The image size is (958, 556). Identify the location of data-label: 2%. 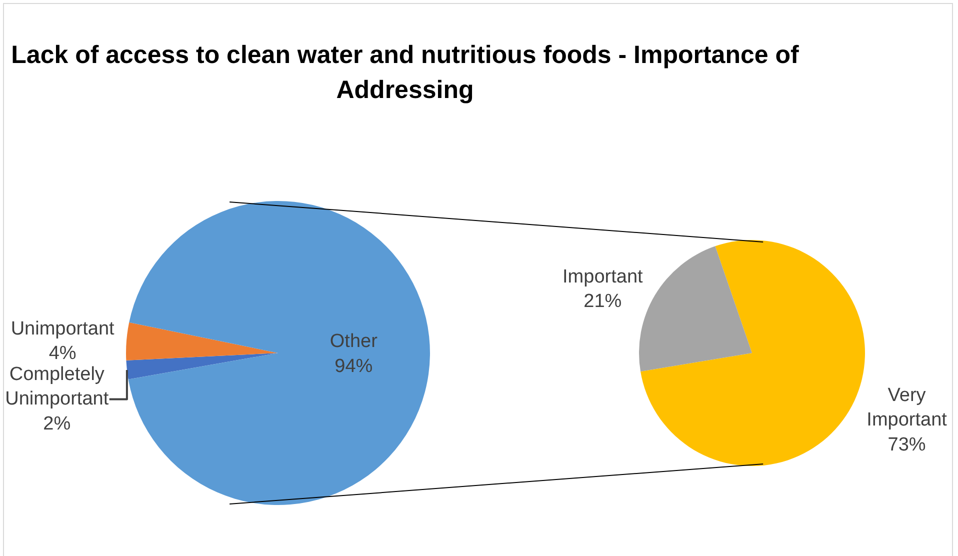
(57, 423).